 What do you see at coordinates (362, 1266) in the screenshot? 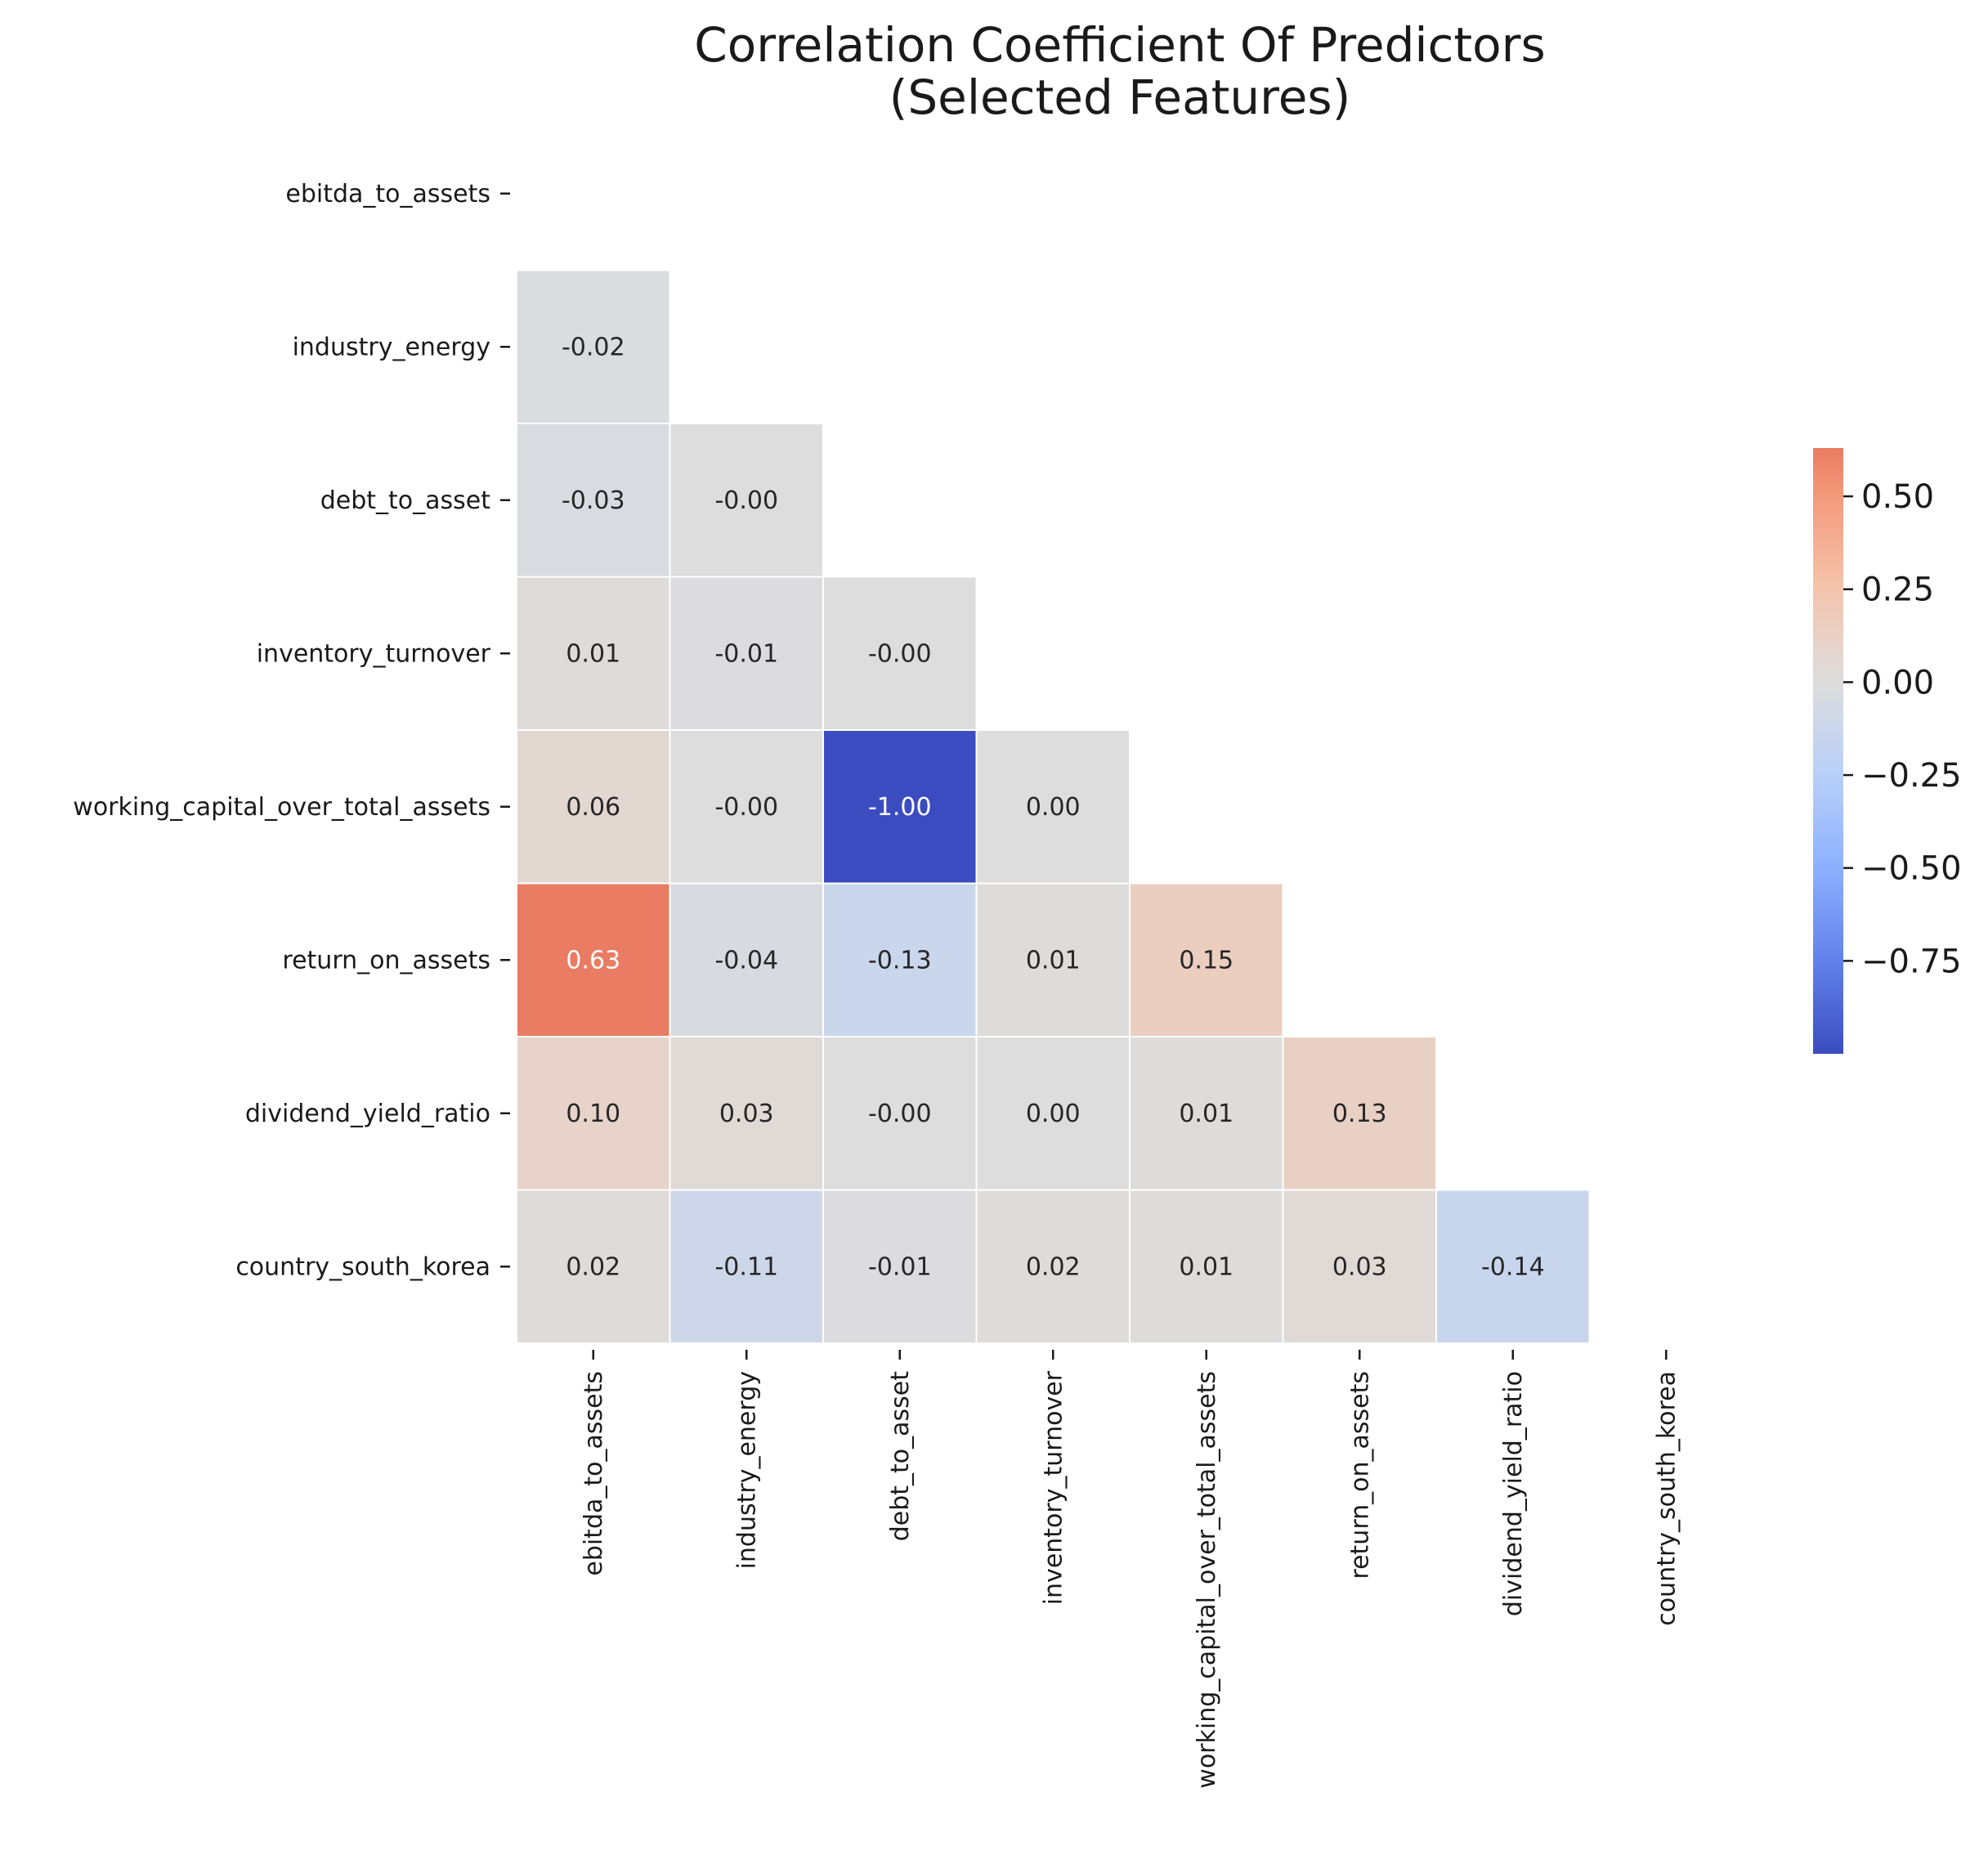
I see `y-tick-label: country_south_korea` at bounding box center [362, 1266].